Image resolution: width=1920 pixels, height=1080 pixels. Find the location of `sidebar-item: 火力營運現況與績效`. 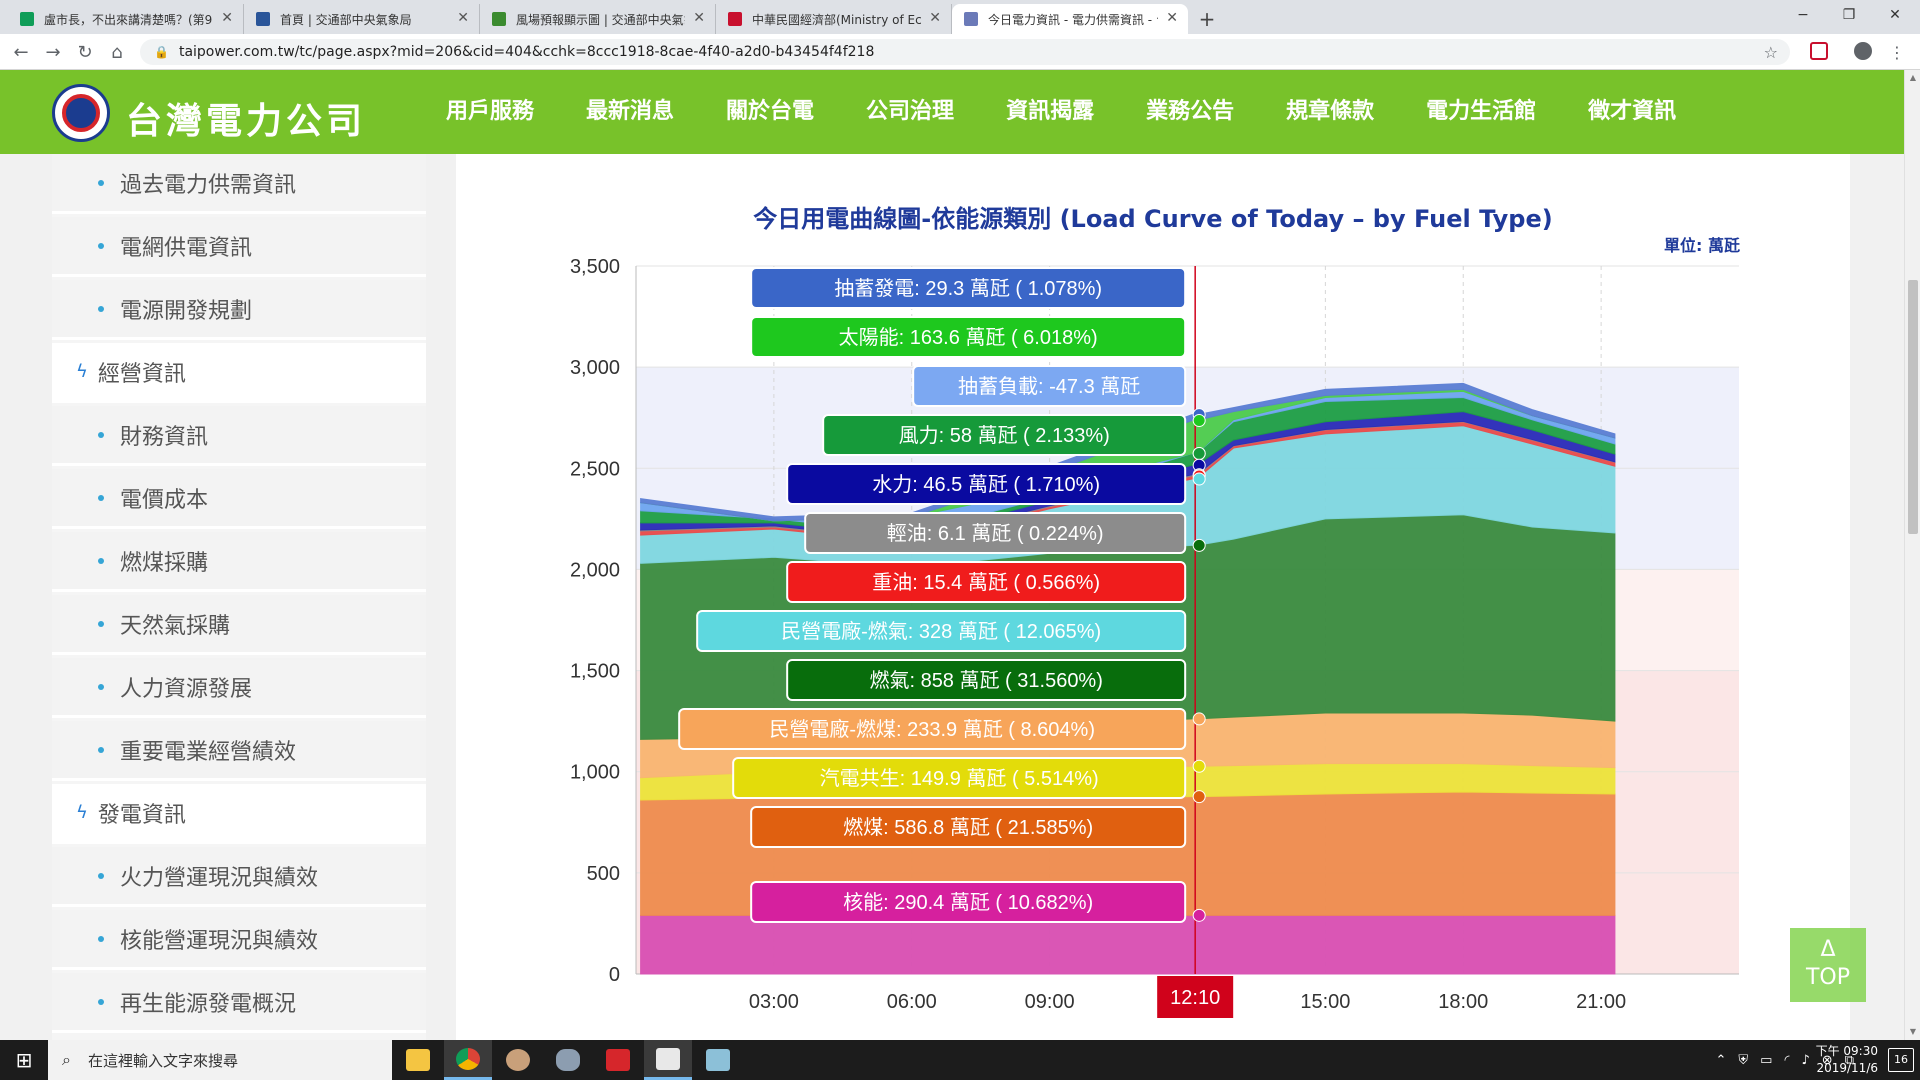

sidebar-item: 火力營運現況與績效 is located at coordinates (239, 877).